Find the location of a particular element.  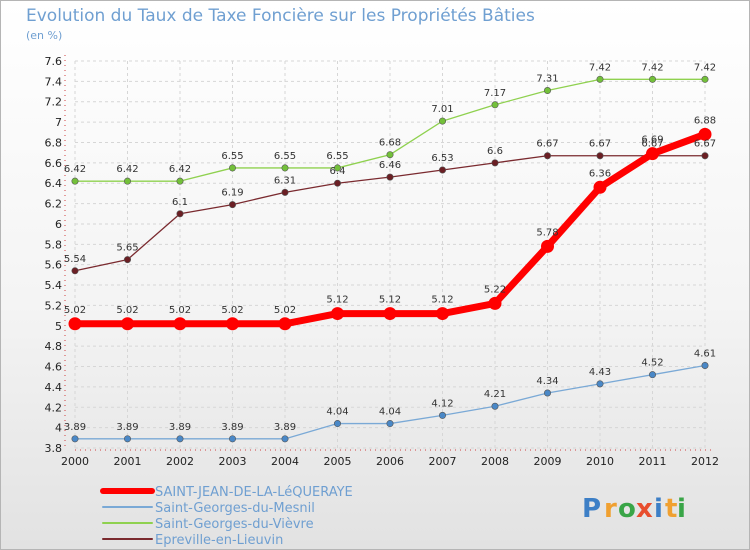

data-label: 7.17 is located at coordinates (495, 93).